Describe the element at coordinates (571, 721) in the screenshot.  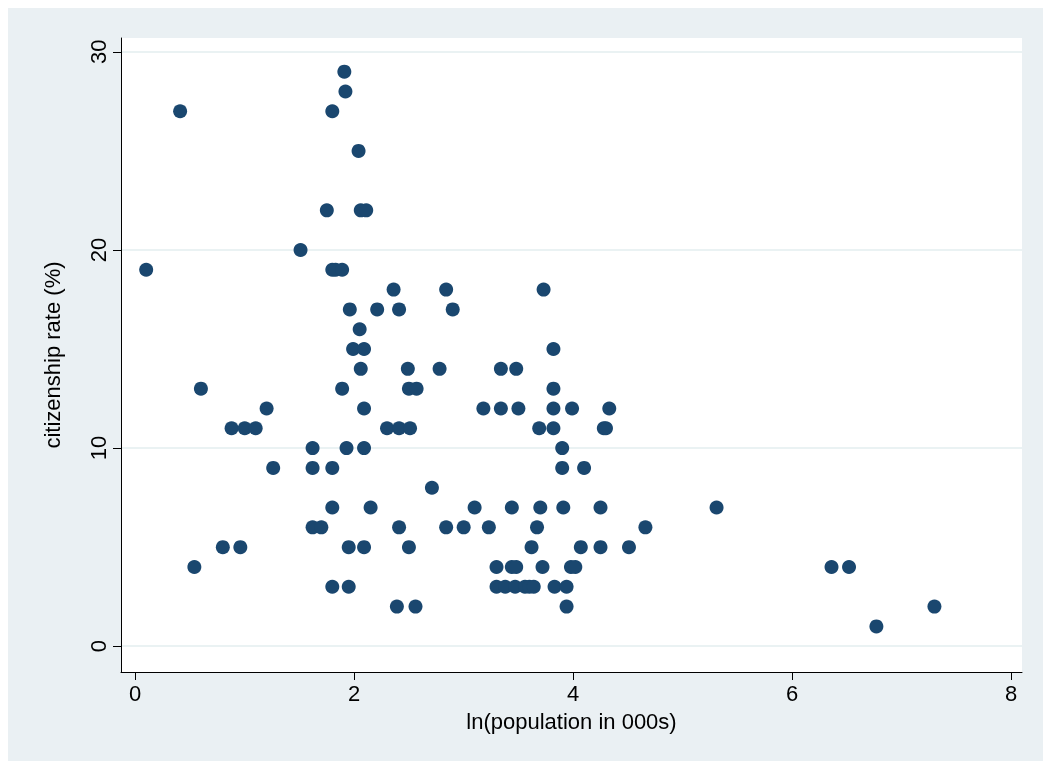
I see `x-axis-title: ln(population in 000s)` at that location.